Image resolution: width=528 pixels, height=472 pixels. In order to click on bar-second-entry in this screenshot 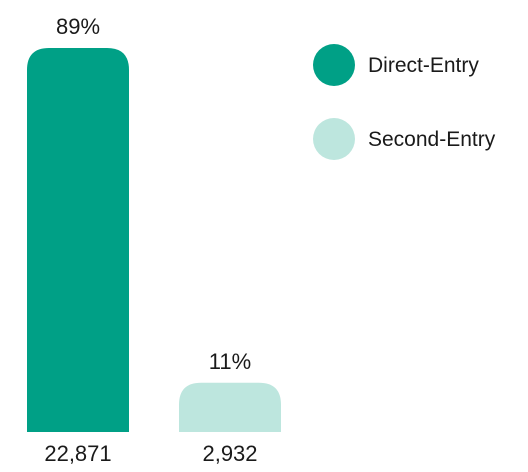, I will do `click(230, 407)`.